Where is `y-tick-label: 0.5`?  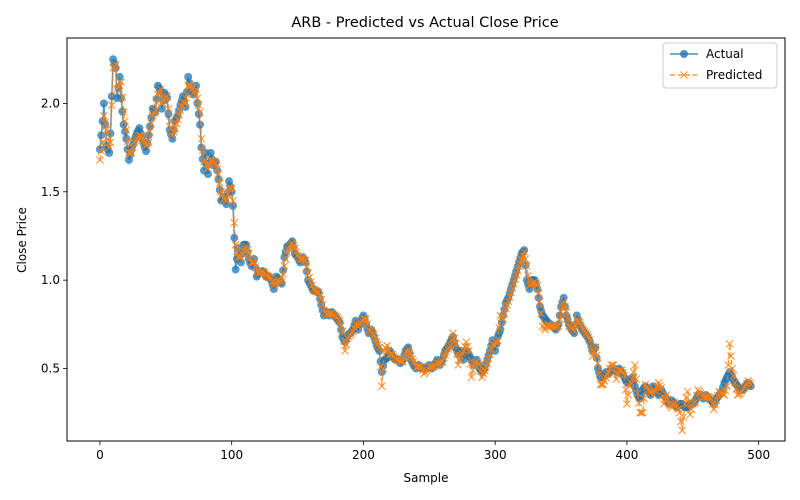 y-tick-label: 0.5 is located at coordinates (50, 369).